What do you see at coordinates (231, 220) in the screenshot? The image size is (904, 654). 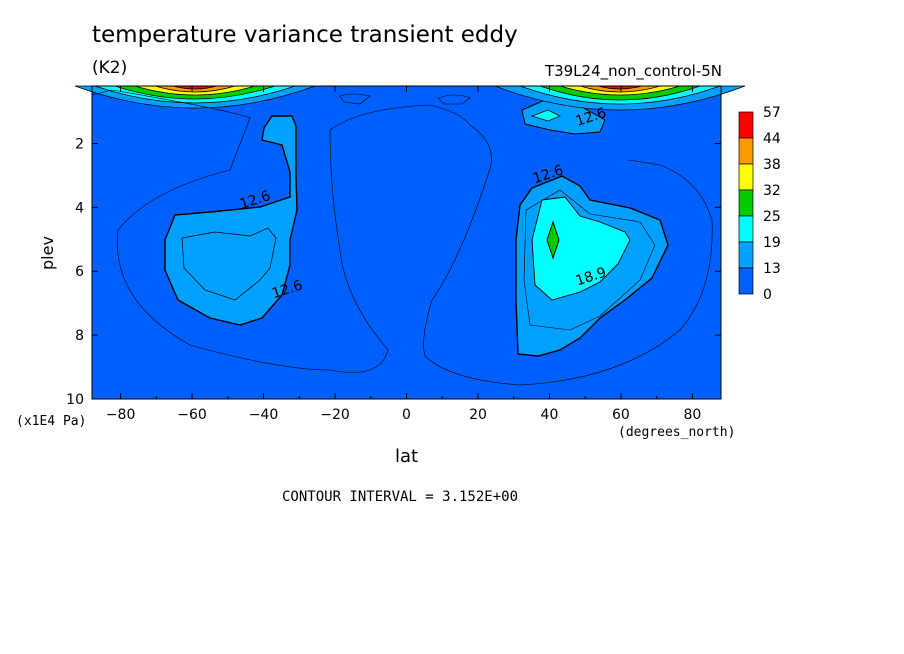 I see `left-lobe-fill` at bounding box center [231, 220].